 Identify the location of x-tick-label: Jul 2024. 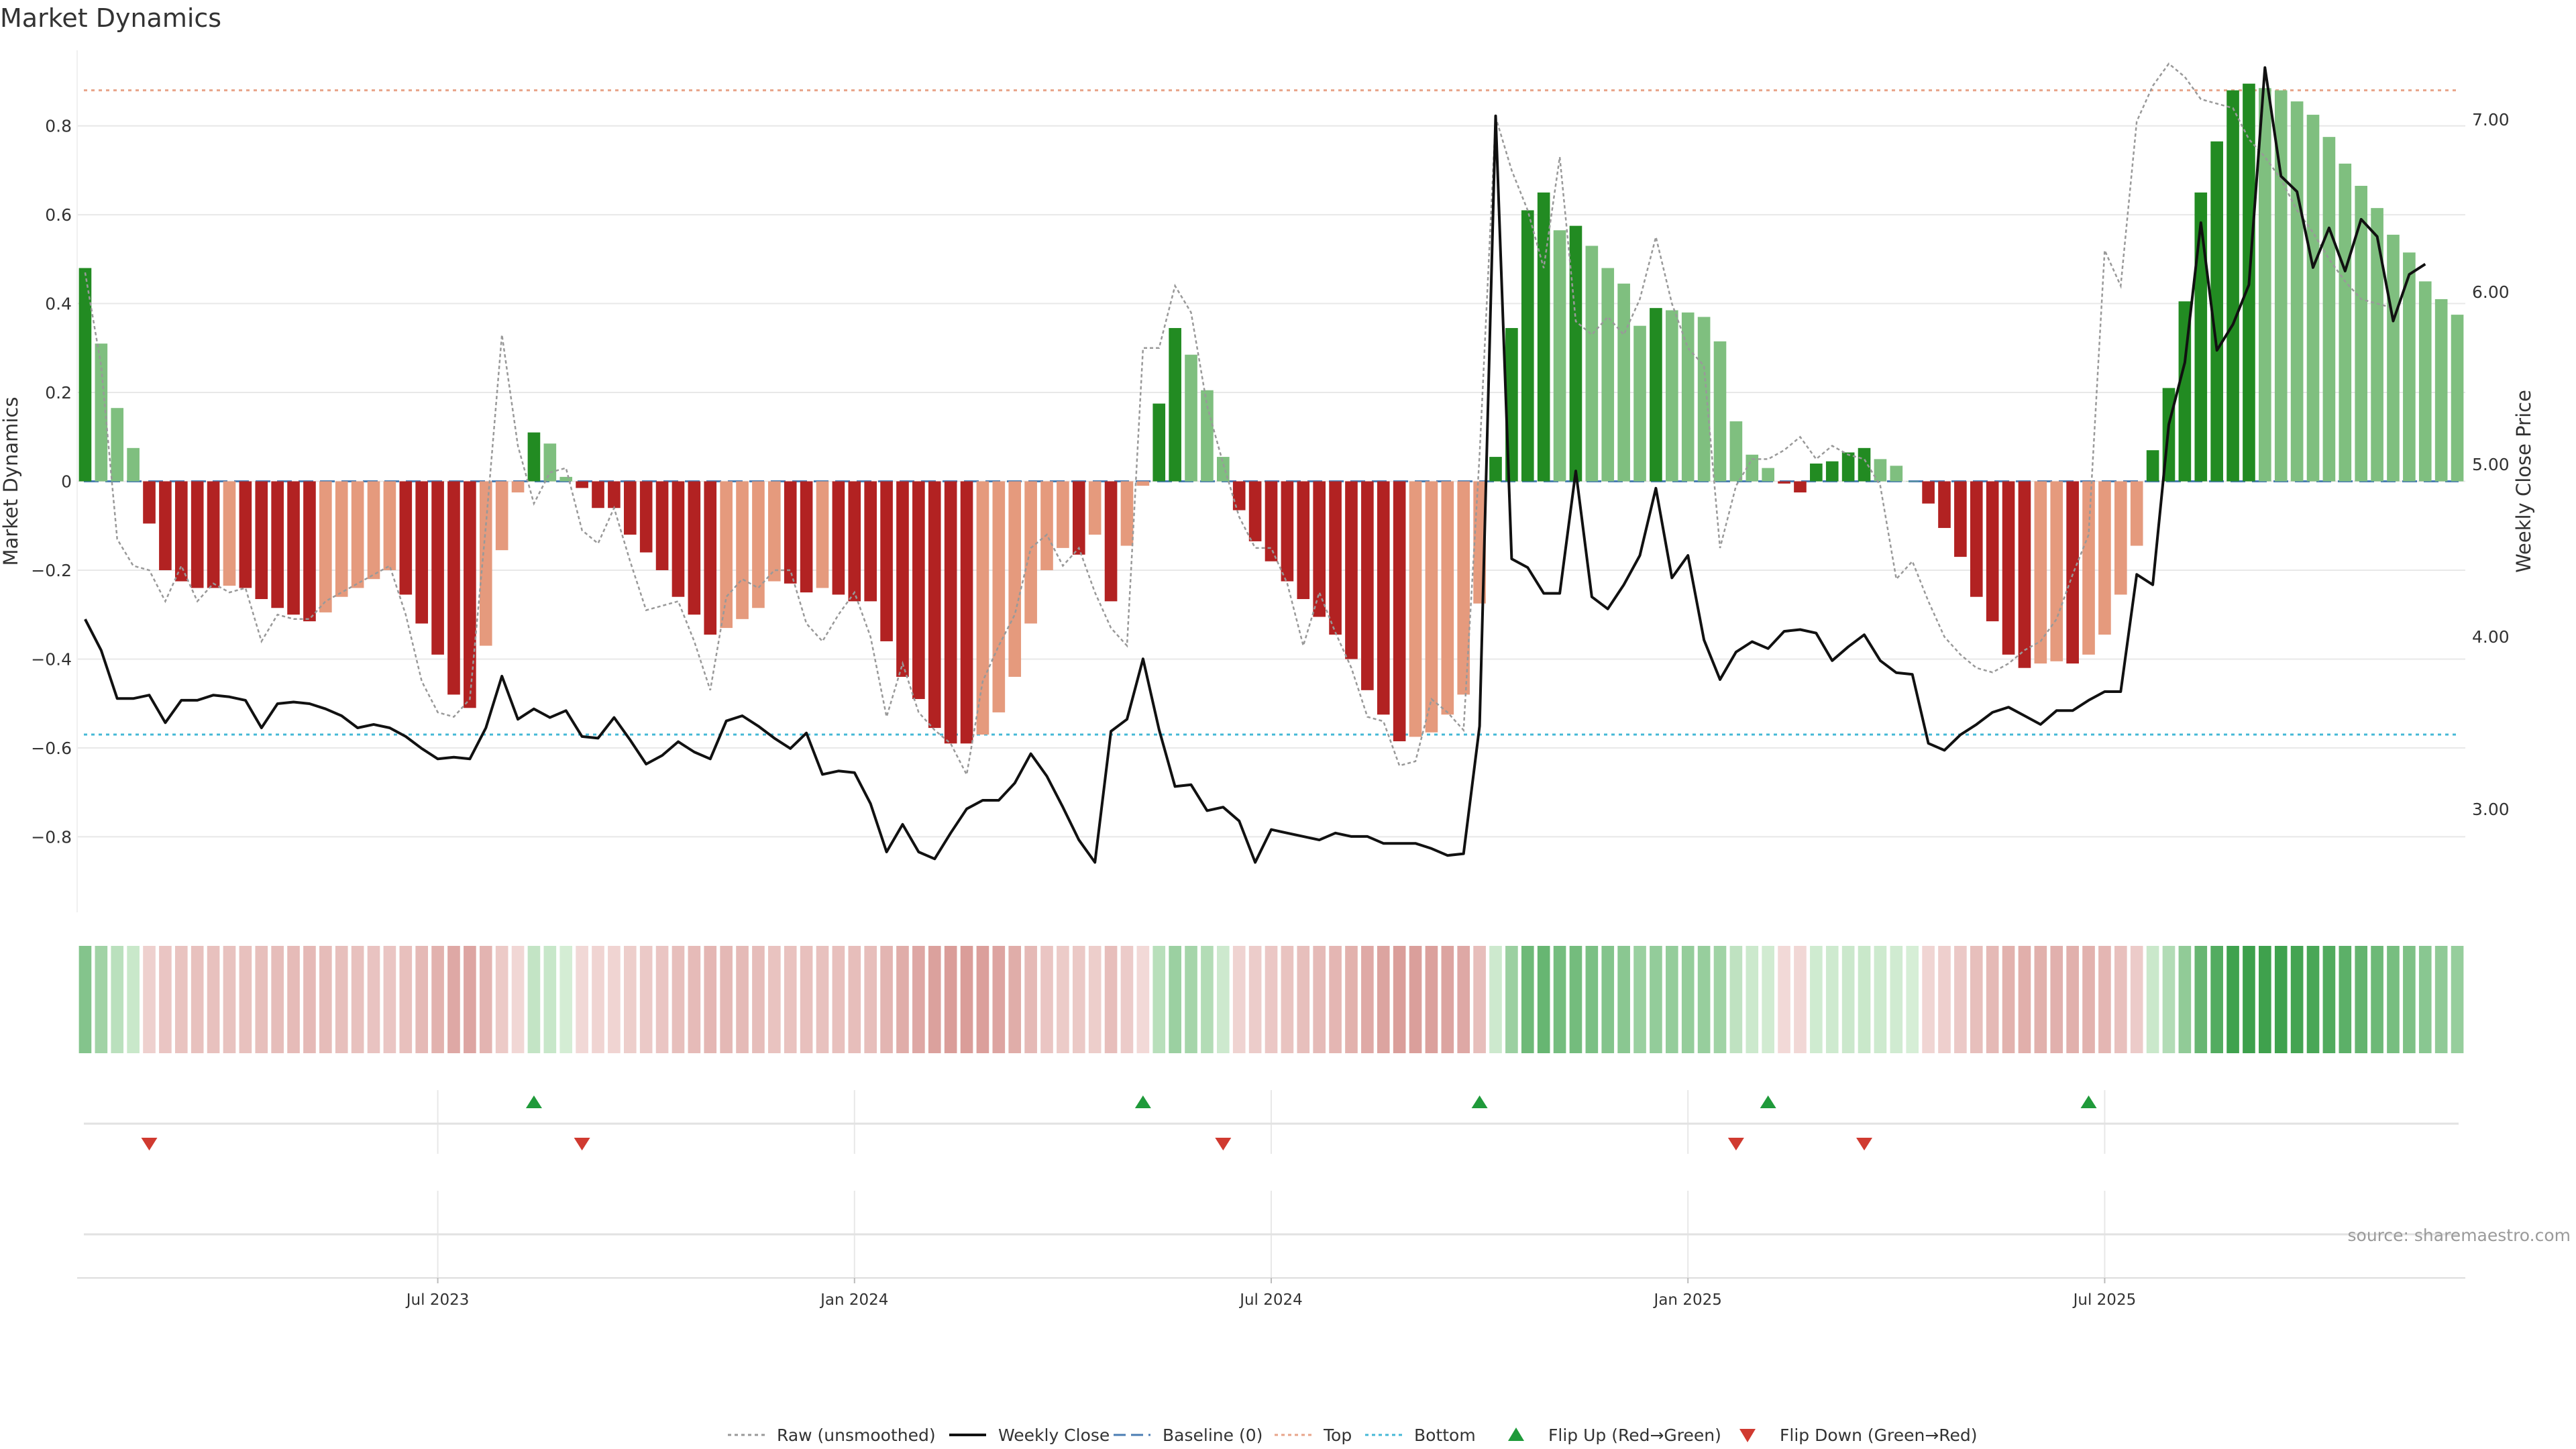
(1270, 1300).